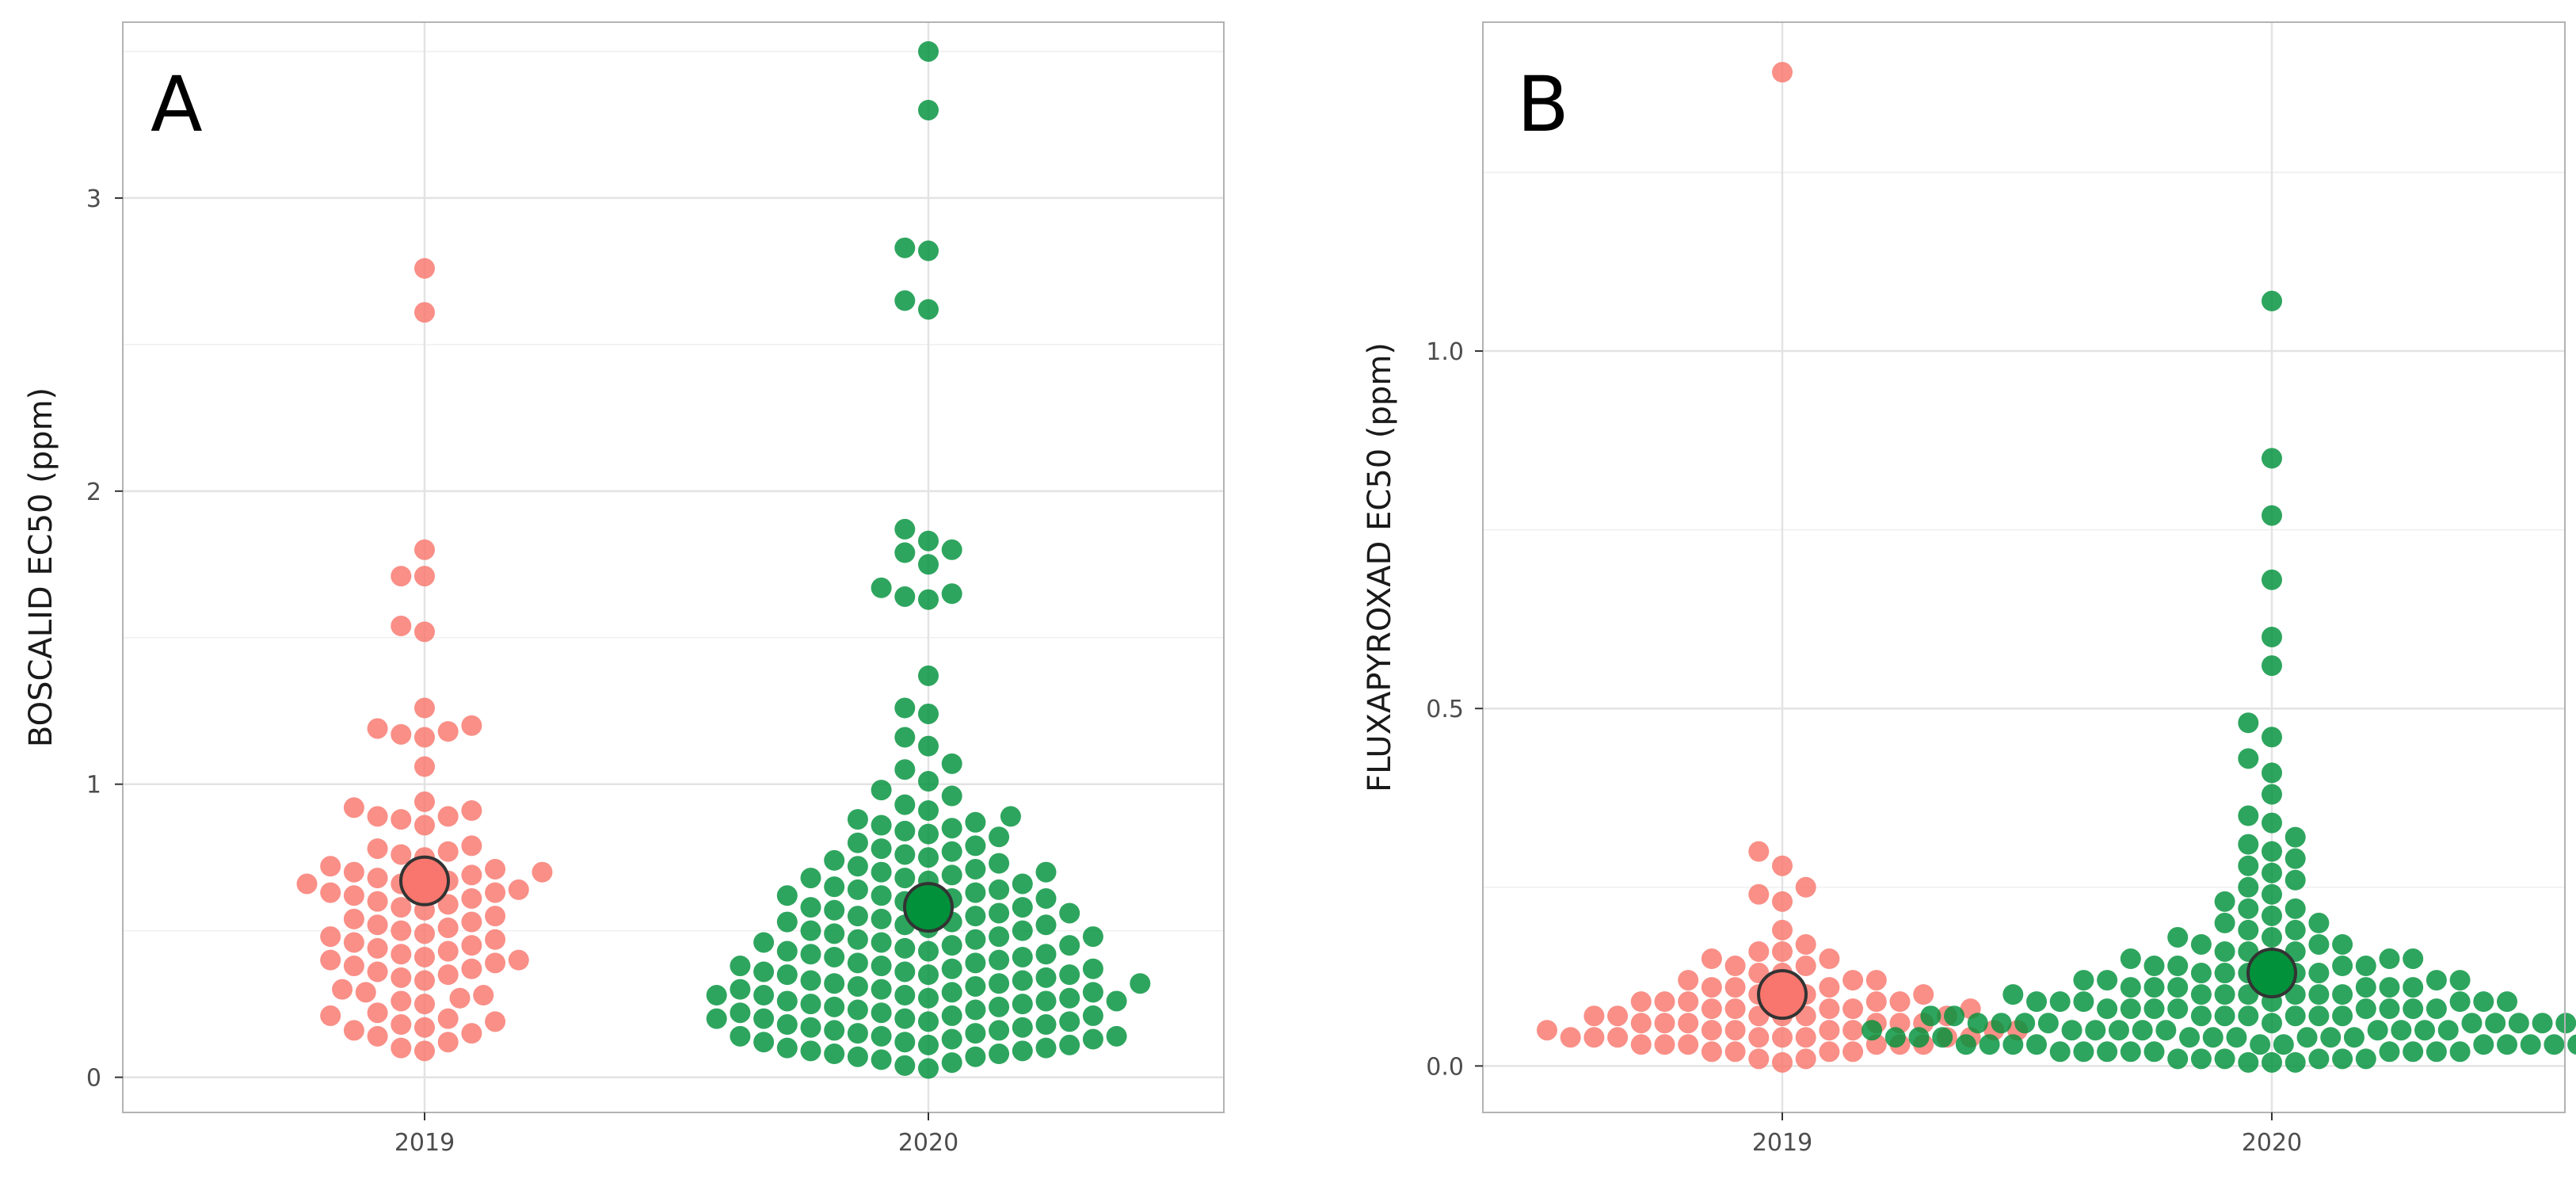 The height and width of the screenshot is (1179, 2576). I want to click on x-tick-label: 2020, so click(2272, 1143).